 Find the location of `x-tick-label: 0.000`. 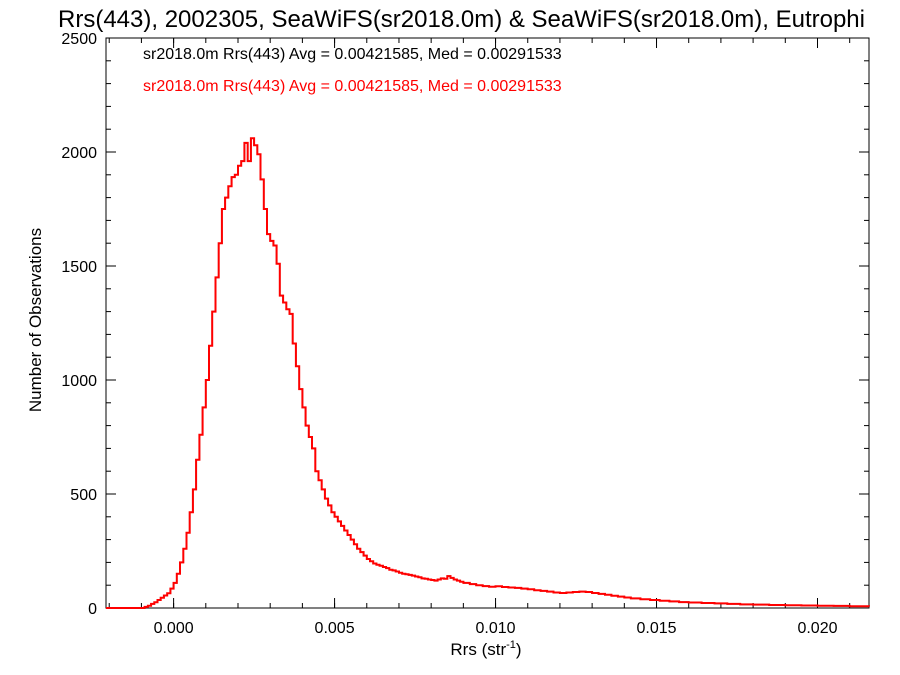

x-tick-label: 0.000 is located at coordinates (174, 628).